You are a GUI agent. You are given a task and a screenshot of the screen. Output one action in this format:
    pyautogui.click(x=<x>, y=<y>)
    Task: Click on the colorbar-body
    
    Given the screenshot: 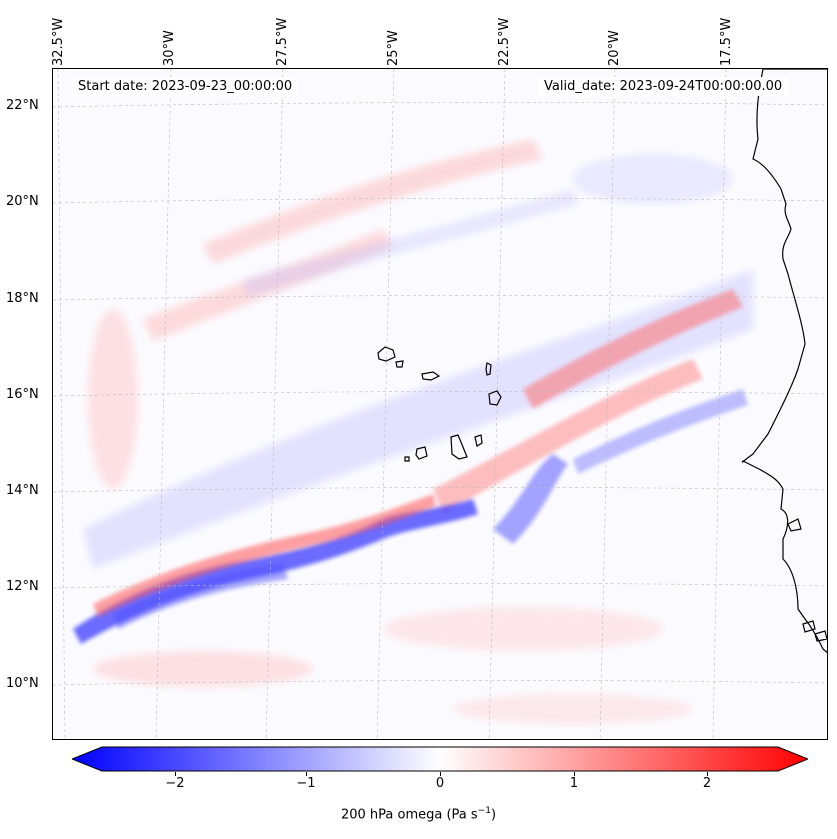 What is the action you would take?
    pyautogui.click(x=440, y=759)
    